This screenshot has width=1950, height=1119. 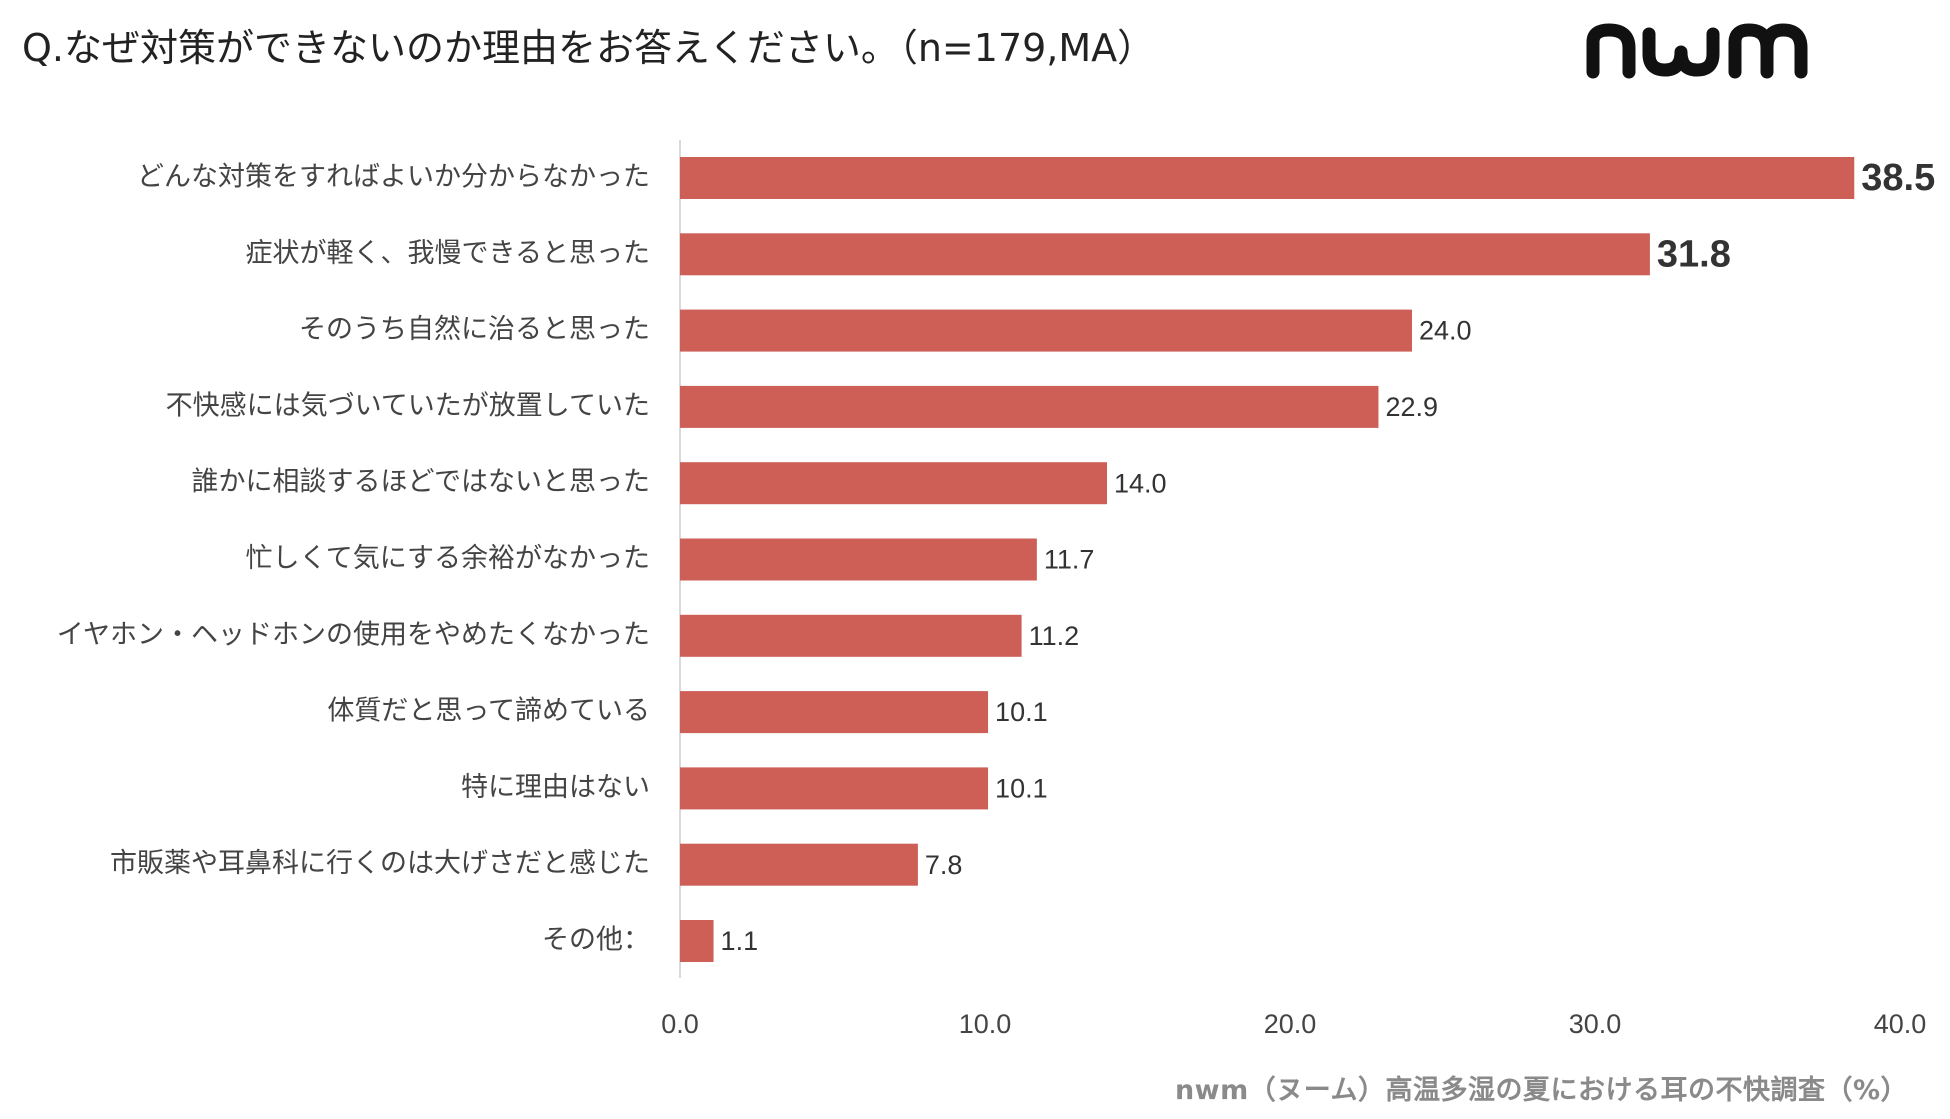 What do you see at coordinates (944, 865) in the screenshot?
I see `value-label-10: 7.8` at bounding box center [944, 865].